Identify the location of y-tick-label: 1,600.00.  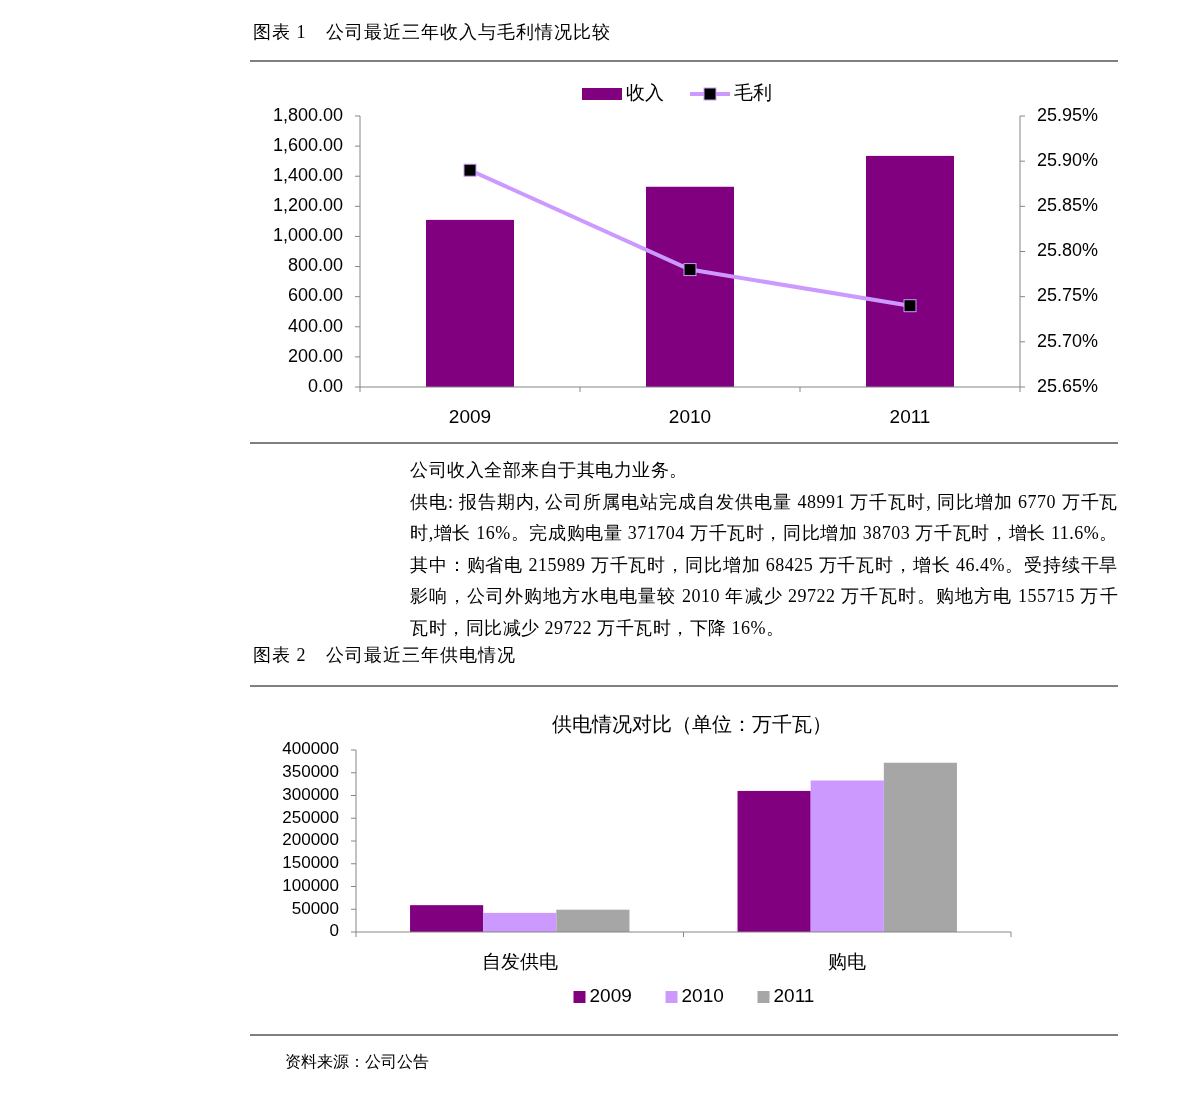
(307, 144).